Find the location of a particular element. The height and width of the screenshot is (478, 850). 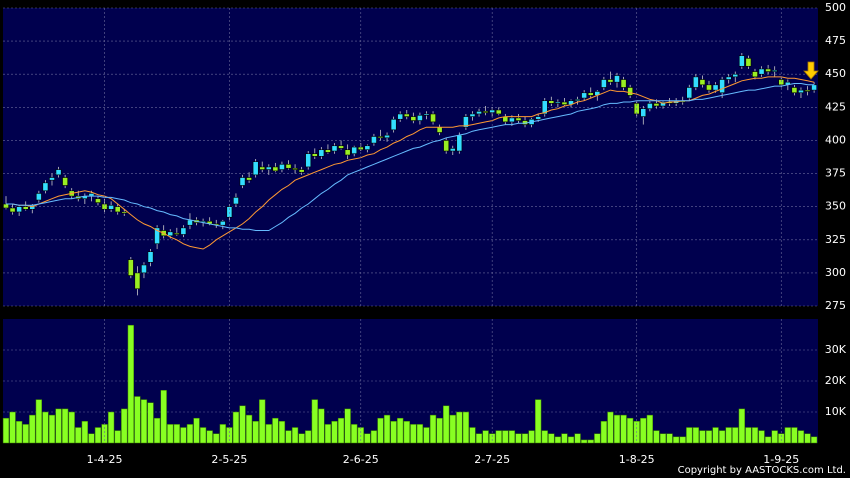

y-tick-label: 400 is located at coordinates (835, 139).